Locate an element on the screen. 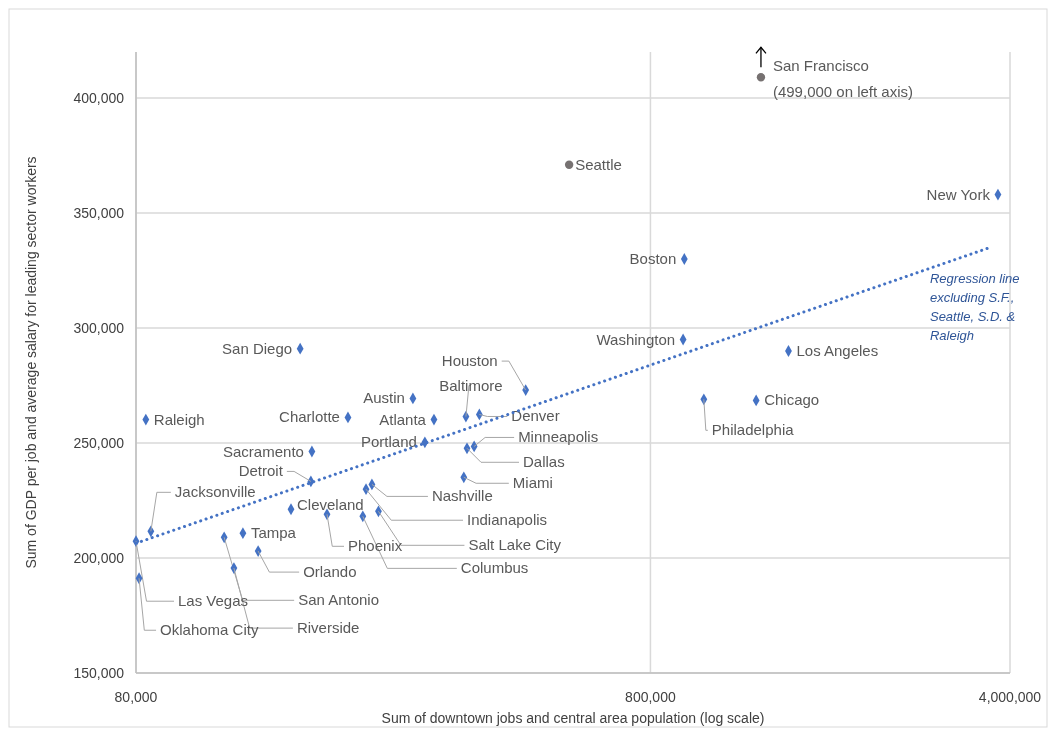 The width and height of the screenshot is (1056, 740). text: Salt Lake City is located at coordinates (515, 545).